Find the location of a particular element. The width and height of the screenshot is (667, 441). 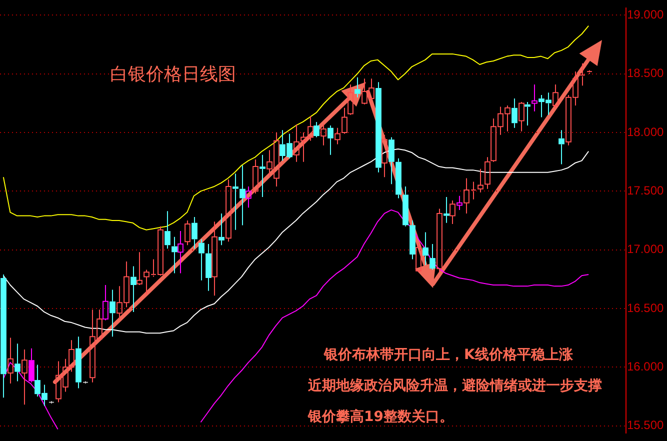

y-tick-label: 15.500 is located at coordinates (645, 425).